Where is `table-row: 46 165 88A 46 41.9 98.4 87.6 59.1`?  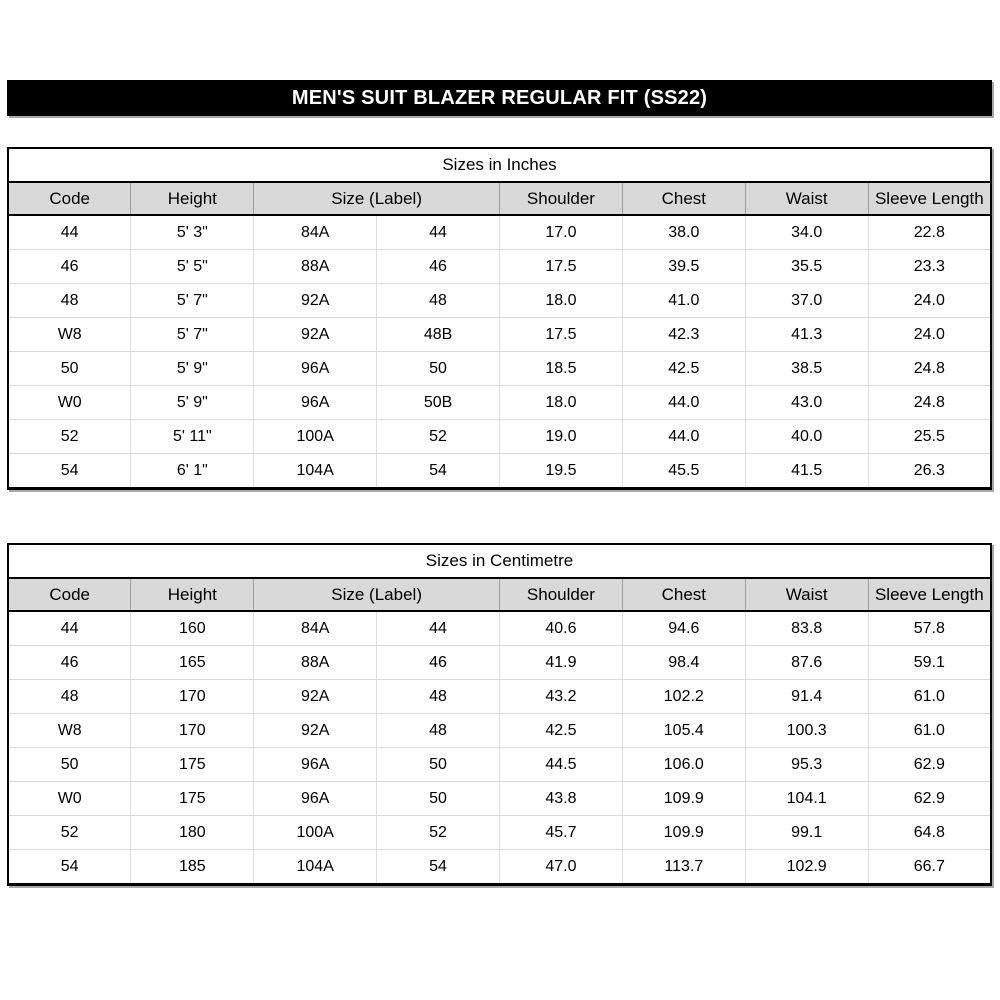 table-row: 46 165 88A 46 41.9 98.4 87.6 59.1 is located at coordinates (499, 662).